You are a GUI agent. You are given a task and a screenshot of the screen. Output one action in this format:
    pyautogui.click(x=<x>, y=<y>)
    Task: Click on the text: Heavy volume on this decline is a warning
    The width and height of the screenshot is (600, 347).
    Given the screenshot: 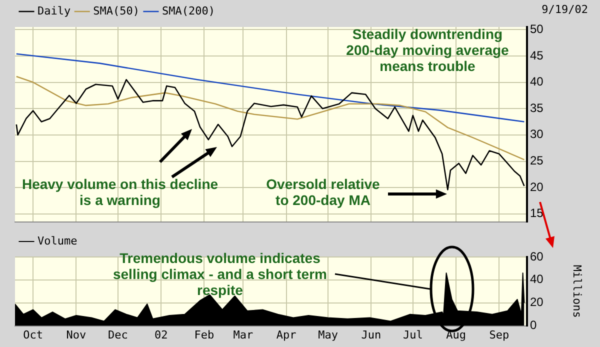 What is the action you would take?
    pyautogui.click(x=120, y=192)
    